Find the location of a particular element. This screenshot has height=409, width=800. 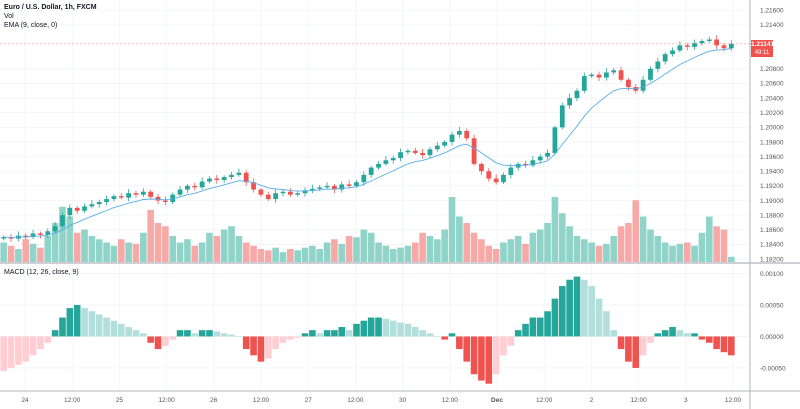

time-tick-label: 30 is located at coordinates (403, 400).